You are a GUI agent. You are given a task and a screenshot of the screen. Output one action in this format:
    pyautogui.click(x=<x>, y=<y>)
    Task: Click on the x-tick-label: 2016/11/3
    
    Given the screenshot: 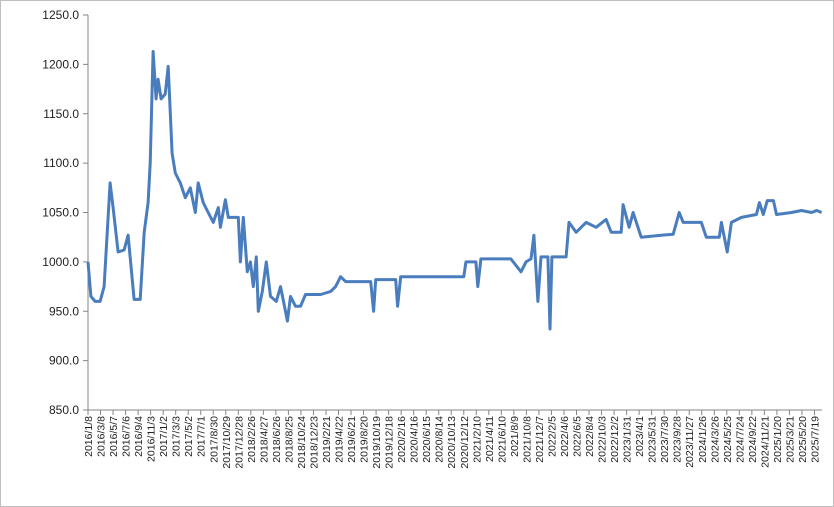 What is the action you would take?
    pyautogui.click(x=152, y=439)
    